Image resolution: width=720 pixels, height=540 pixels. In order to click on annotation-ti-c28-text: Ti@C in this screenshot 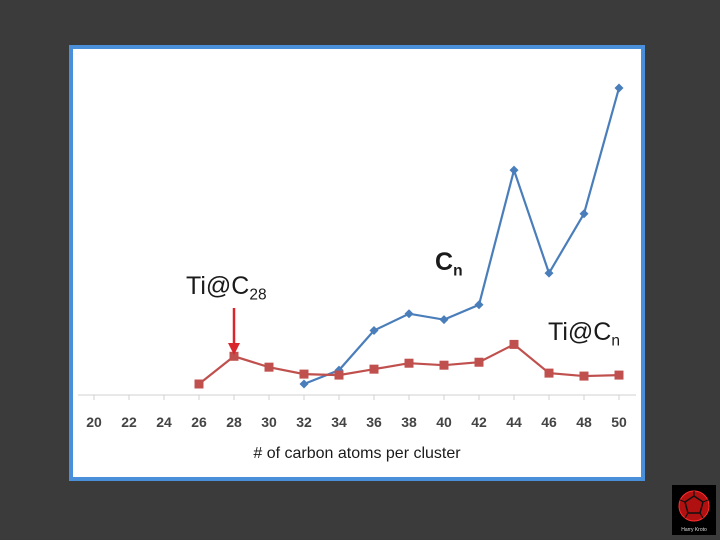, I will do `click(218, 286)`.